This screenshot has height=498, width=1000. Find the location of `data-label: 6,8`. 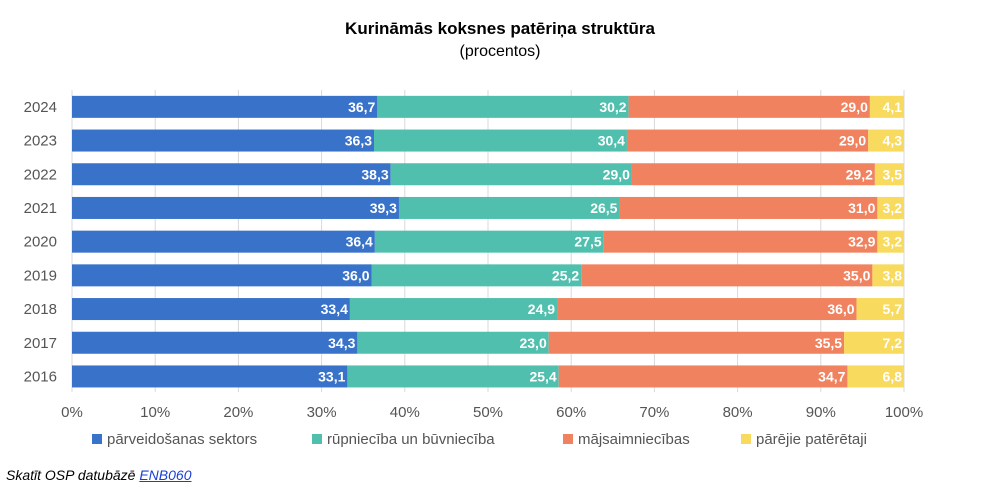

data-label: 6,8 is located at coordinates (893, 376).